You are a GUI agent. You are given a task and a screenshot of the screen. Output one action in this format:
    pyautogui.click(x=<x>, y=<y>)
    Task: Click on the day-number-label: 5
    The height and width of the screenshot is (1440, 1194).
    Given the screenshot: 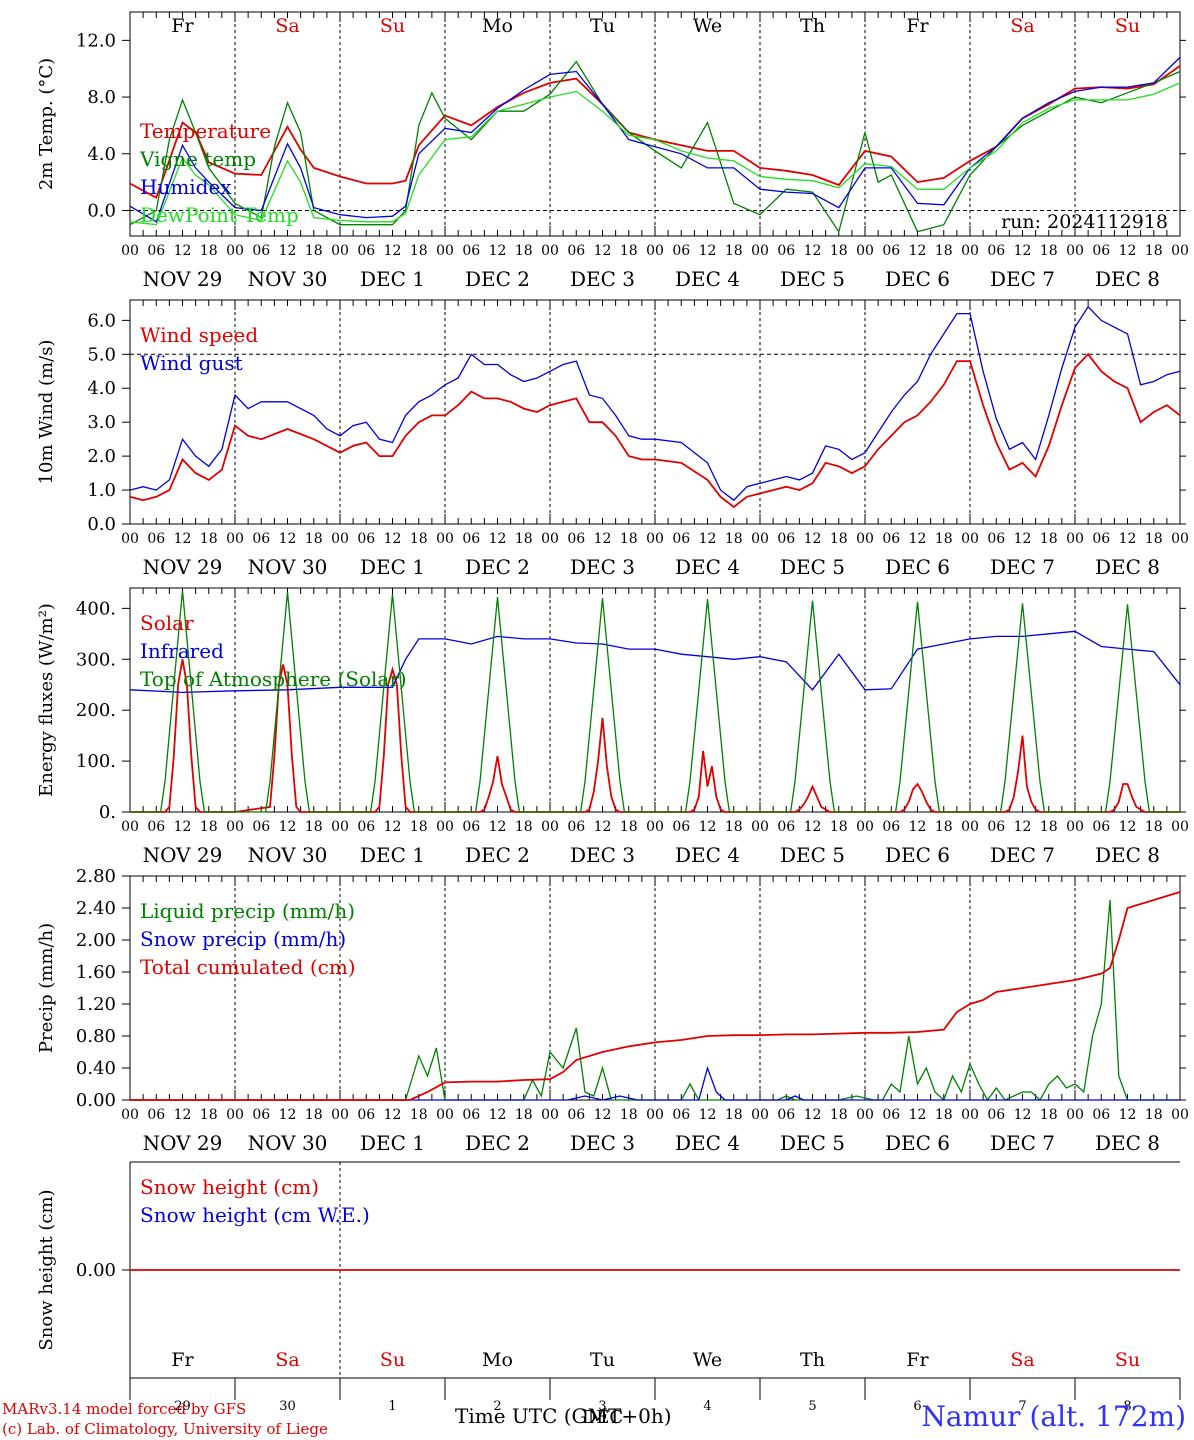 What is the action you would take?
    pyautogui.click(x=812, y=1406)
    